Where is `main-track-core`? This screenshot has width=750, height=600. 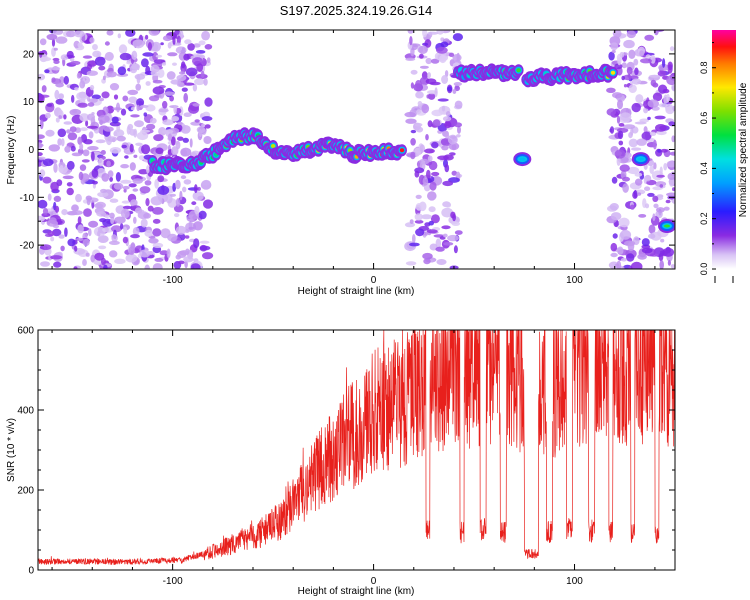 main-track-core is located at coordinates (402, 150).